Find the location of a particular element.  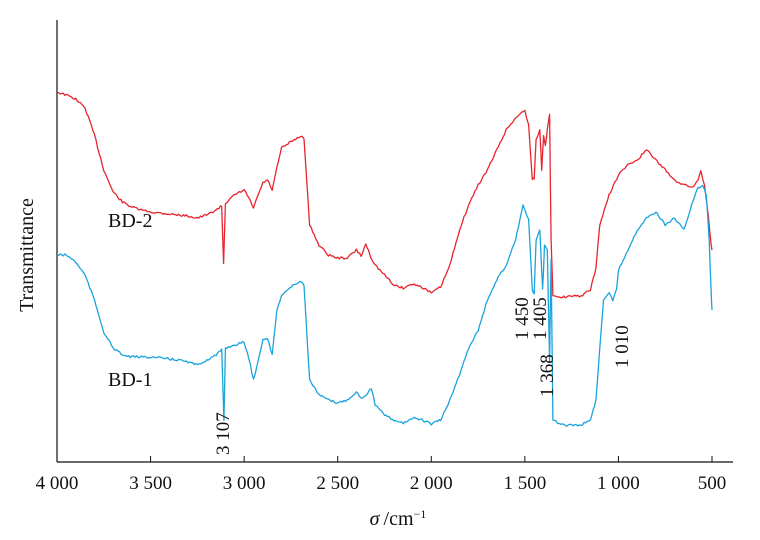

series-label-bd-1: BD-1 is located at coordinates (130, 380).